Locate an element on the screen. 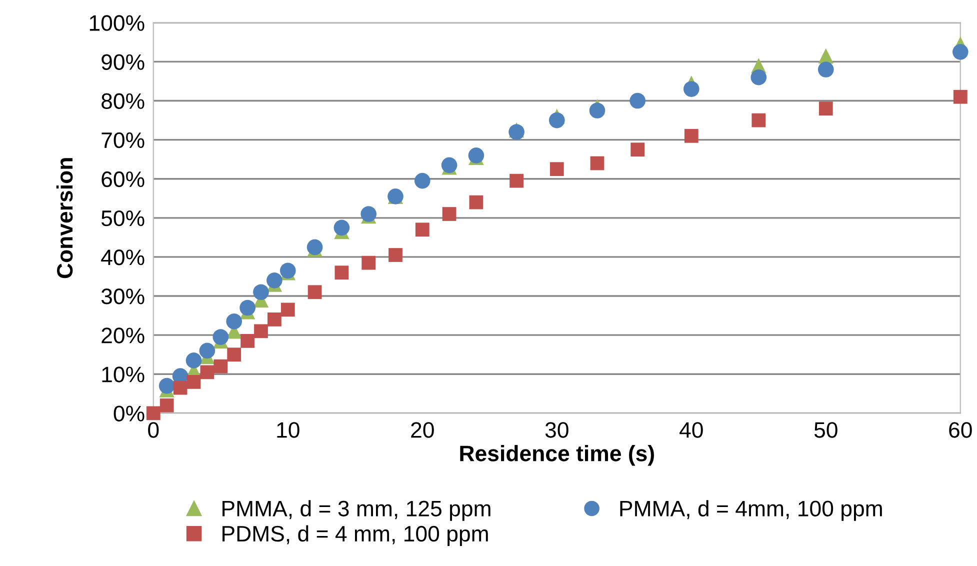  x-tick-label: 0 is located at coordinates (153, 430).